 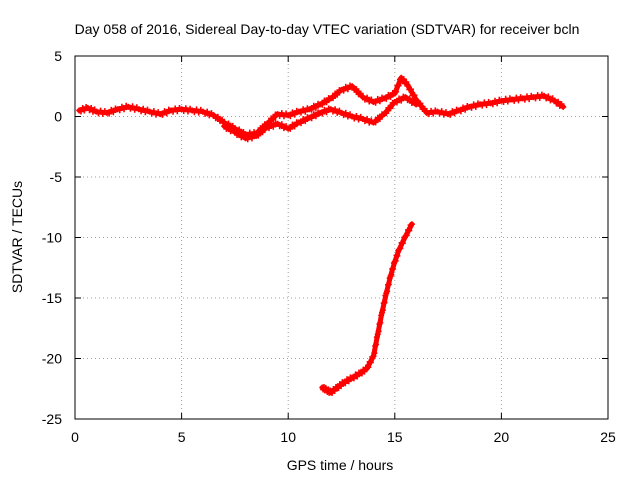 I want to click on y-tick-label: 5, so click(x=58, y=56).